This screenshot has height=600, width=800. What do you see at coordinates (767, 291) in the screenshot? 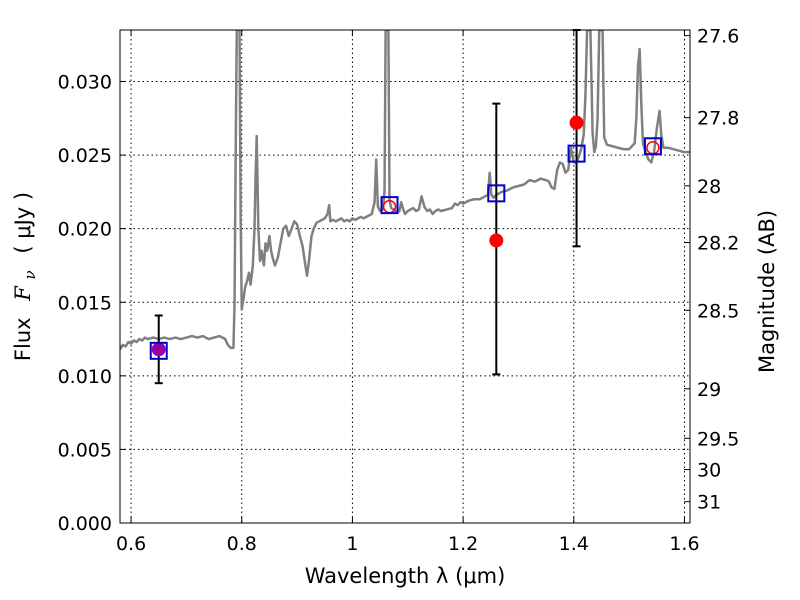
I see `y2-axis-label: Magnitude (AB)` at bounding box center [767, 291].